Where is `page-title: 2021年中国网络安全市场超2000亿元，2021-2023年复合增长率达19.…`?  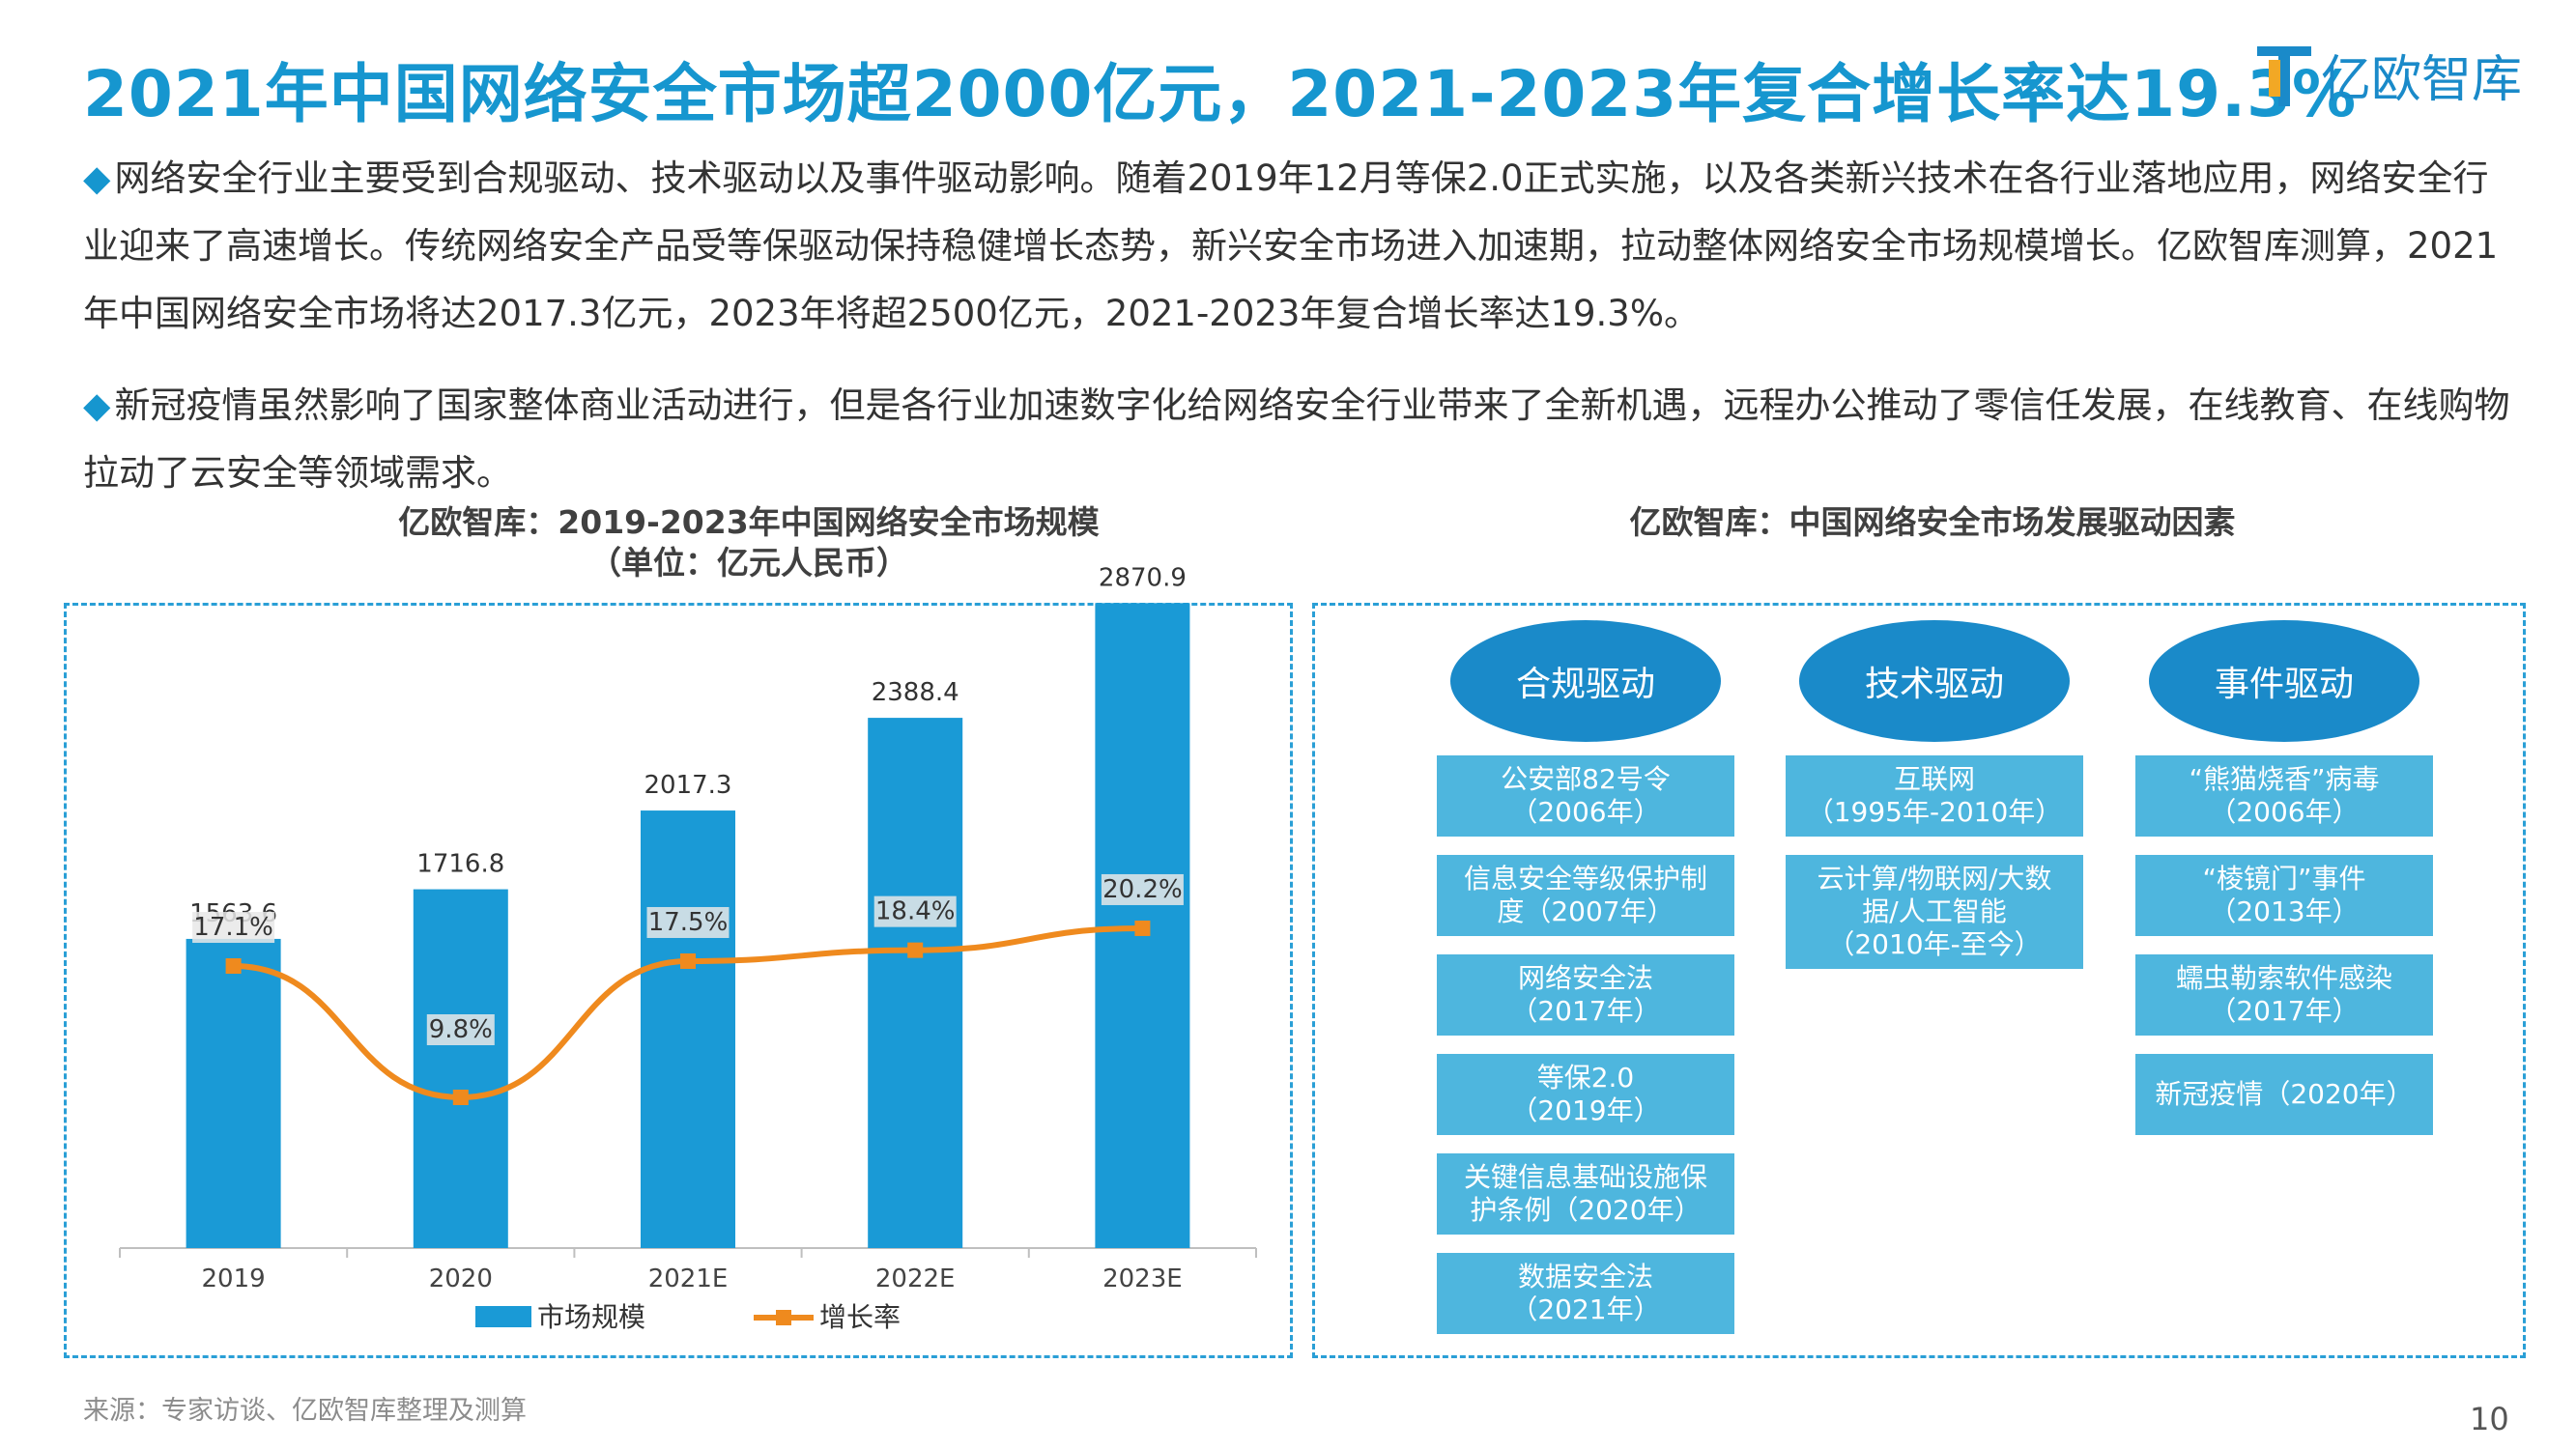
page-title: 2021年中国网络安全市场超2000亿元，2021-2023年复合增长率达19.… is located at coordinates (1221, 94).